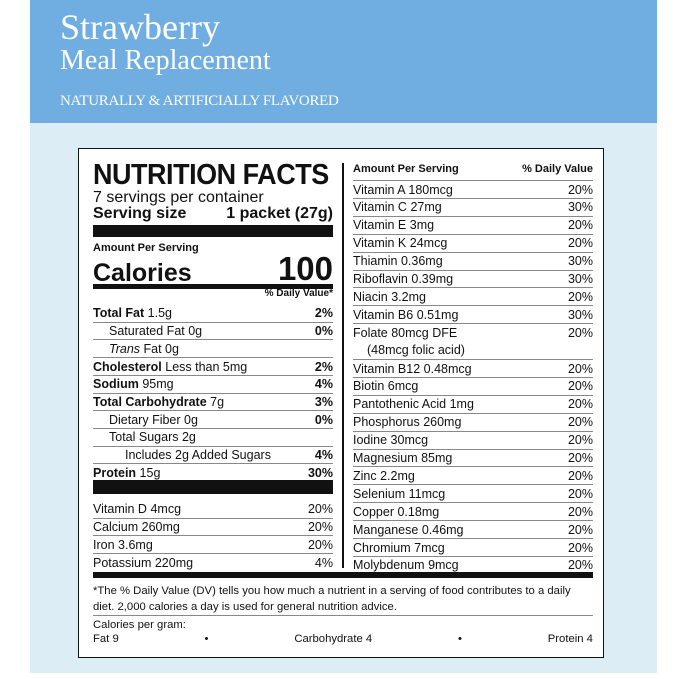 Image resolution: width=679 pixels, height=679 pixels. What do you see at coordinates (213, 330) in the screenshot?
I see `nutrient-row: Saturated Fat 0g 0%` at bounding box center [213, 330].